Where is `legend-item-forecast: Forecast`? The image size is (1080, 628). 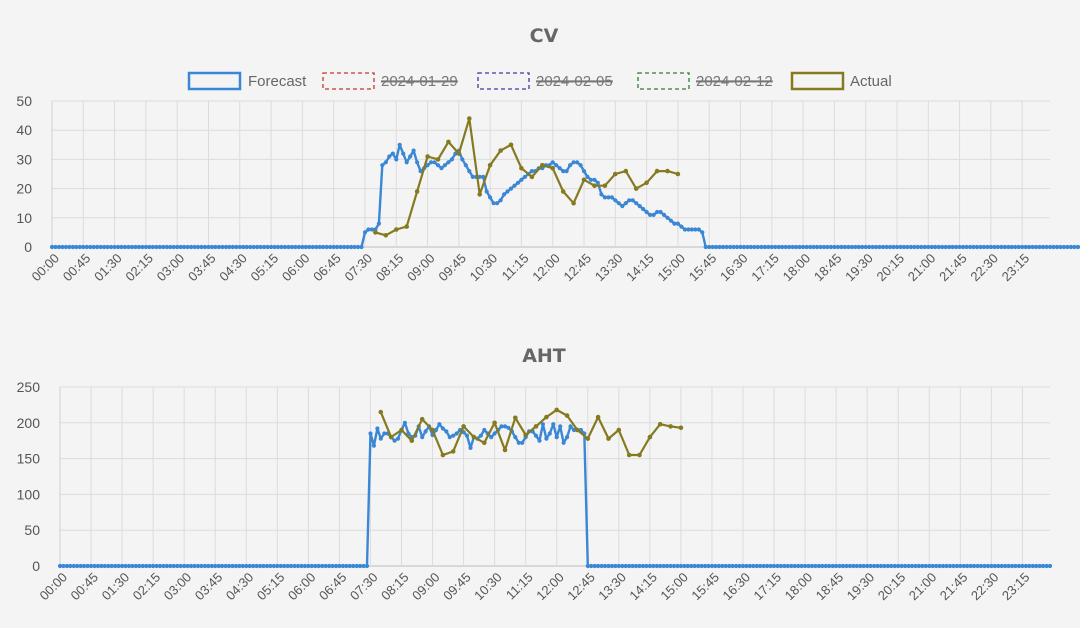 legend-item-forecast: Forecast is located at coordinates (247, 81).